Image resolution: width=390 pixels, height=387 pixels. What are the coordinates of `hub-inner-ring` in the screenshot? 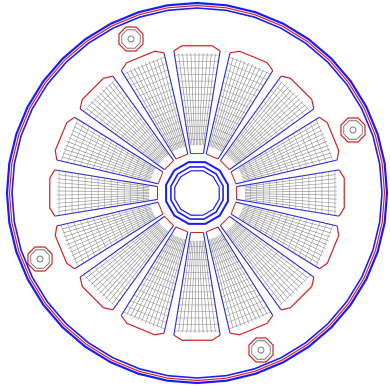 It's located at (197, 193).